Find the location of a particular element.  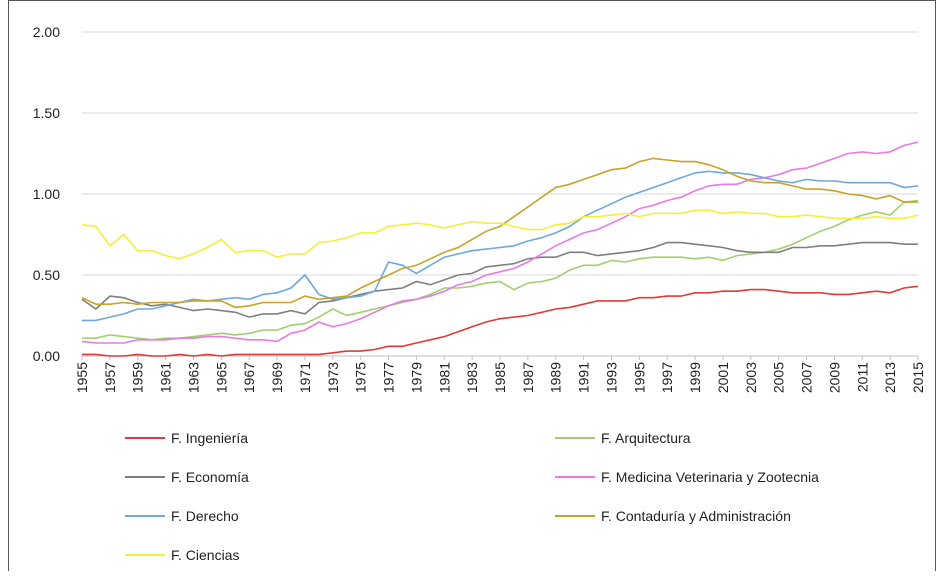

x-tick-label: 1977 is located at coordinates (389, 377).